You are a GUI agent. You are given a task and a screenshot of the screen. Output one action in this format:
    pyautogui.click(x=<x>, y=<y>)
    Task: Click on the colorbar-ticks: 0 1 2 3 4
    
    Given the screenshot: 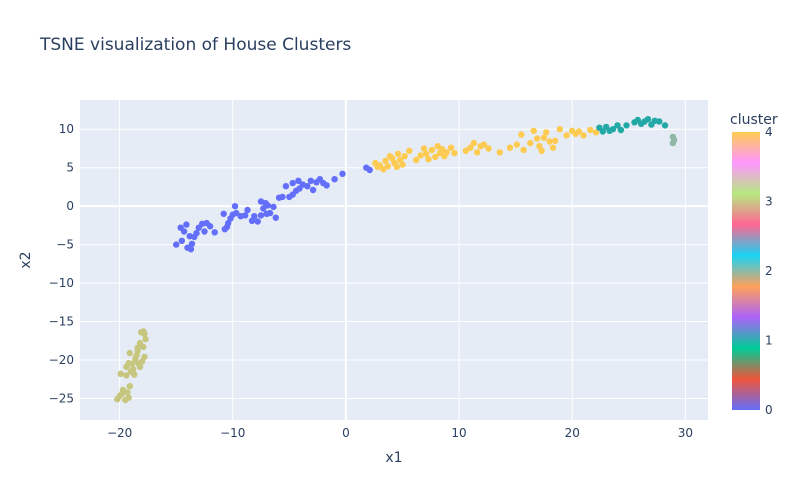 What is the action you would take?
    pyautogui.click(x=769, y=271)
    